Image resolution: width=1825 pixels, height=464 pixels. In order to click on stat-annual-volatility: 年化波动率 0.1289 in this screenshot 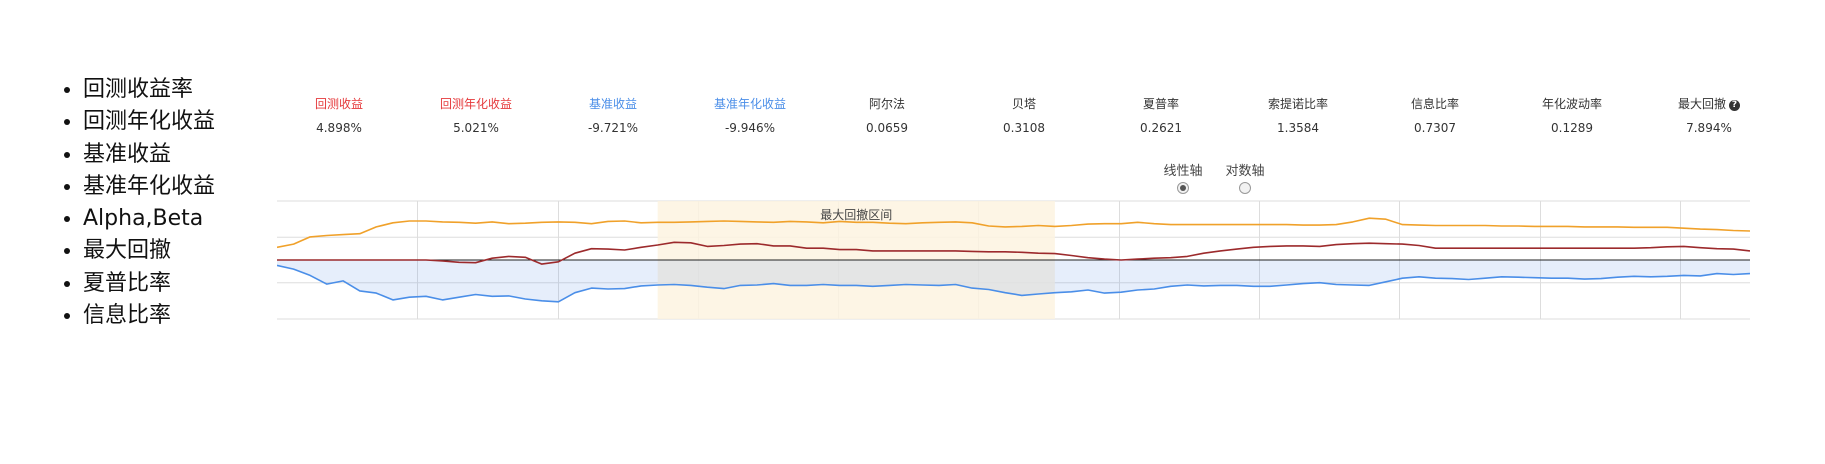, I will do `click(1572, 116)`.